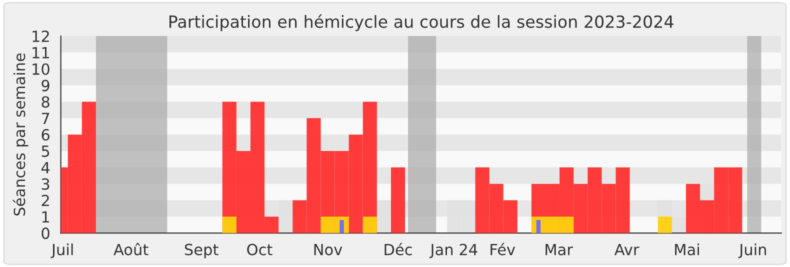  Describe the element at coordinates (40, 36) in the screenshot. I see `y-tick-label: 12` at that location.